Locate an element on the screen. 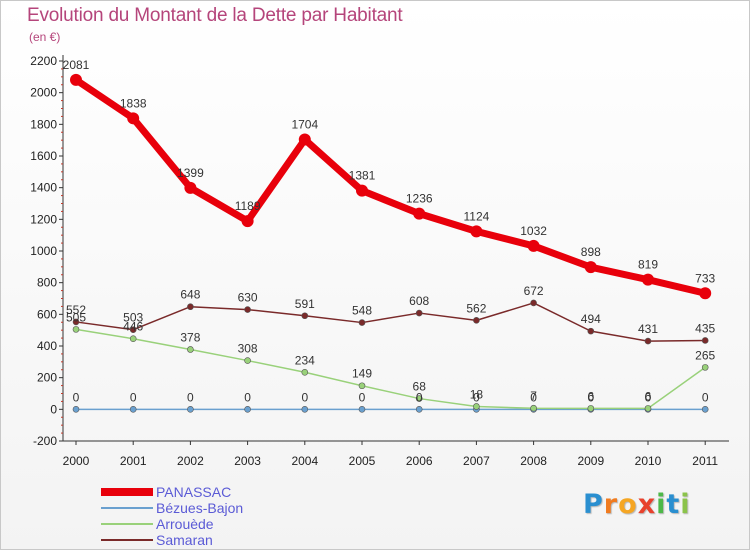 The width and height of the screenshot is (750, 550). data-label: 7 is located at coordinates (533, 396).